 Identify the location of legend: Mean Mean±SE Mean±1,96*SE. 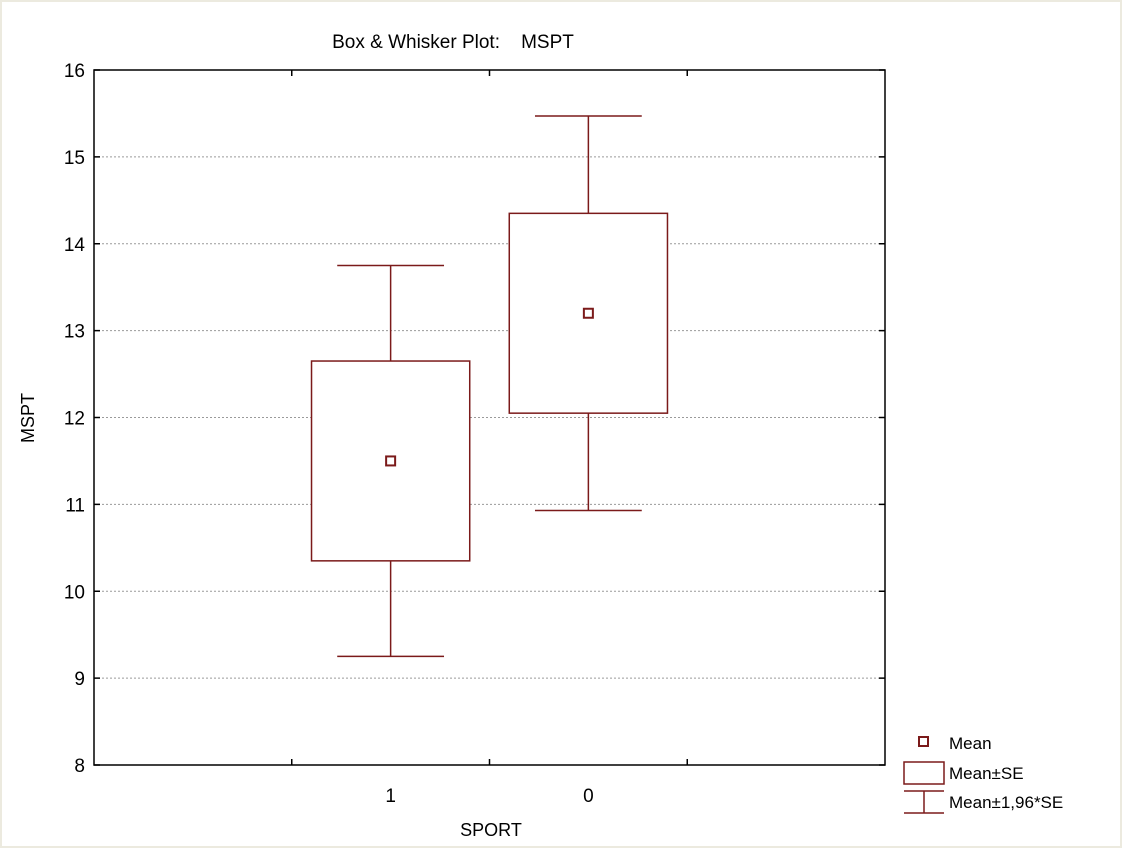
(983, 774).